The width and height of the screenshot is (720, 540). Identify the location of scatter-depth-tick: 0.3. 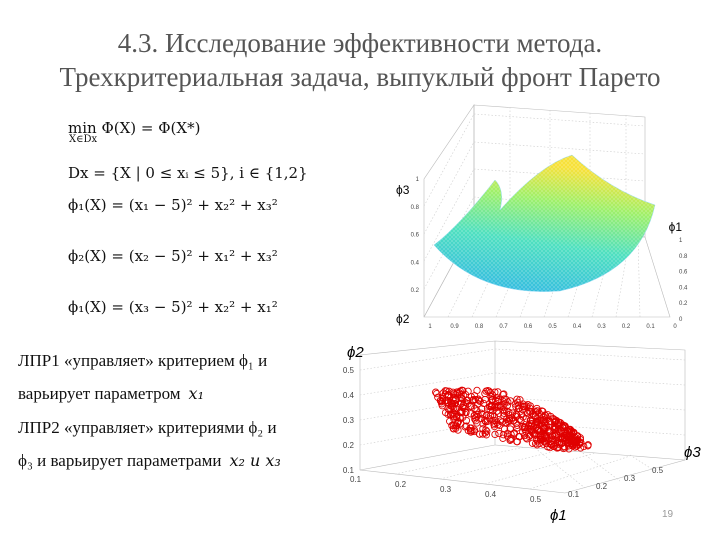
(630, 478).